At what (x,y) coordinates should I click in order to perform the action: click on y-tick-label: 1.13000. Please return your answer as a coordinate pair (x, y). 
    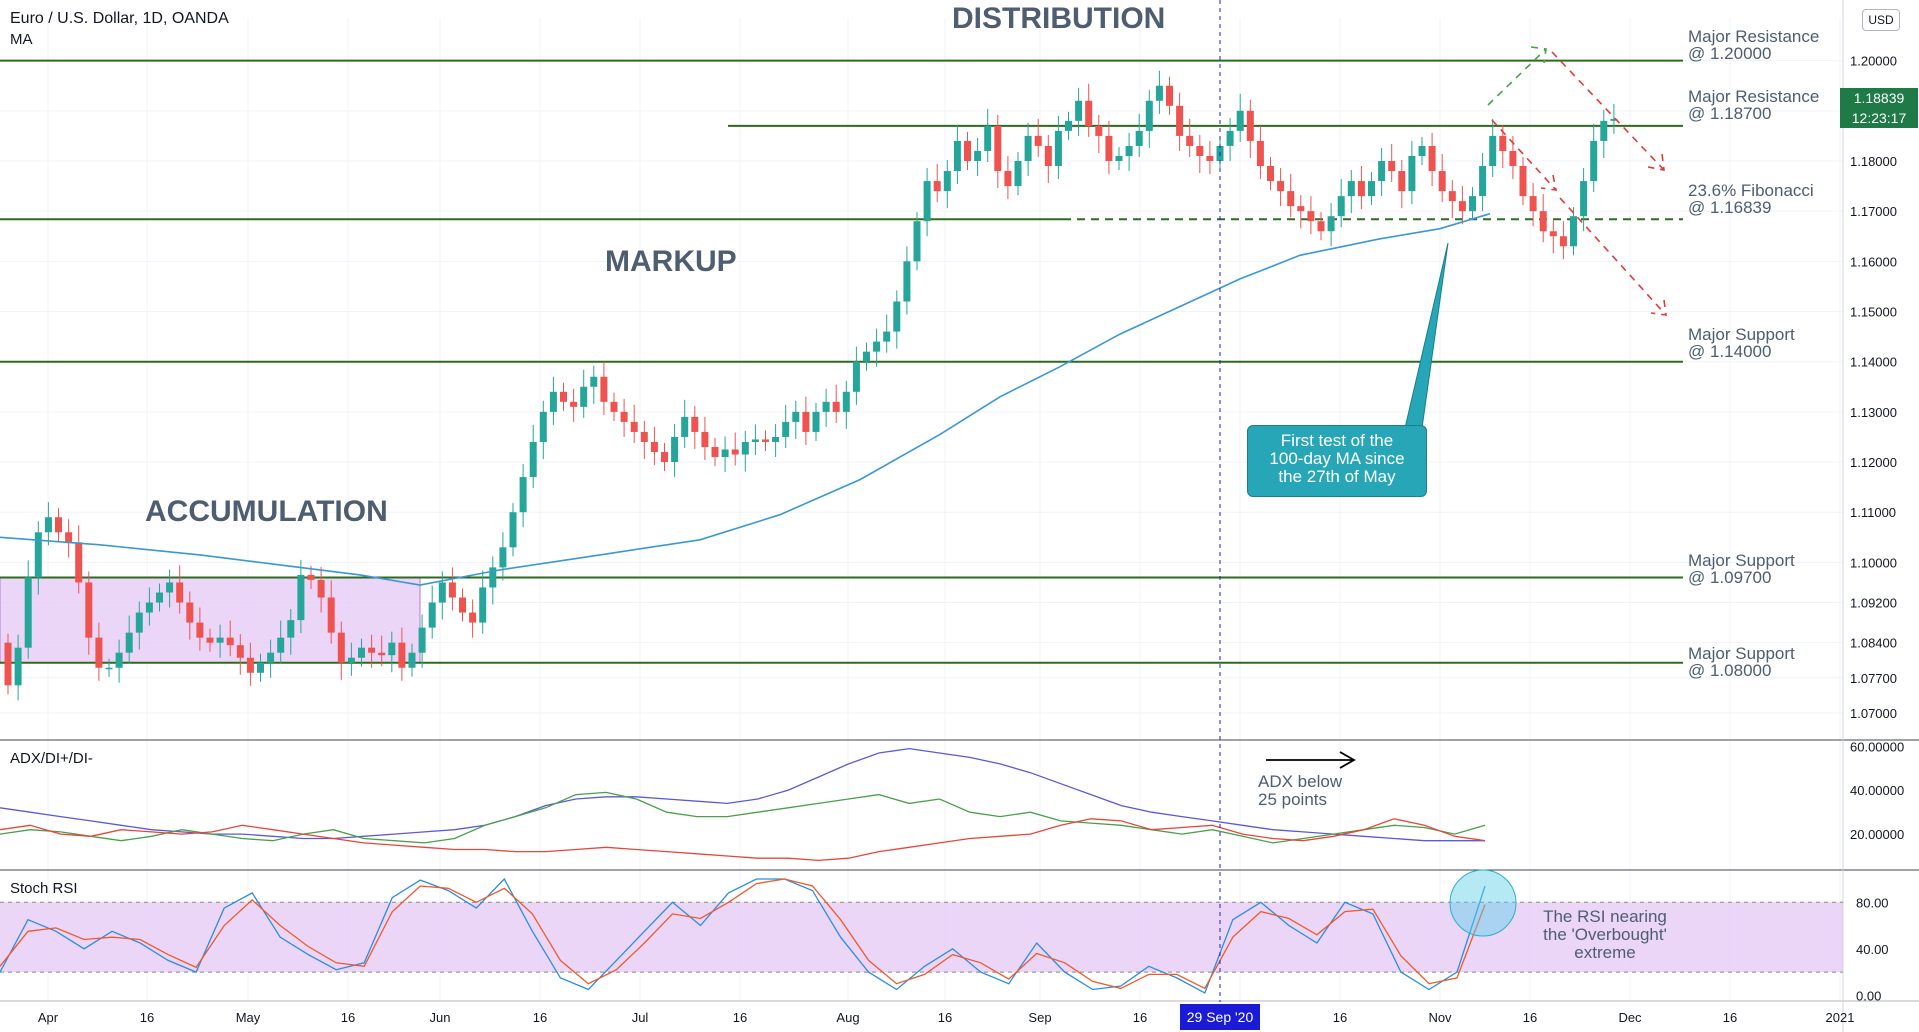
    Looking at the image, I should click on (1873, 412).